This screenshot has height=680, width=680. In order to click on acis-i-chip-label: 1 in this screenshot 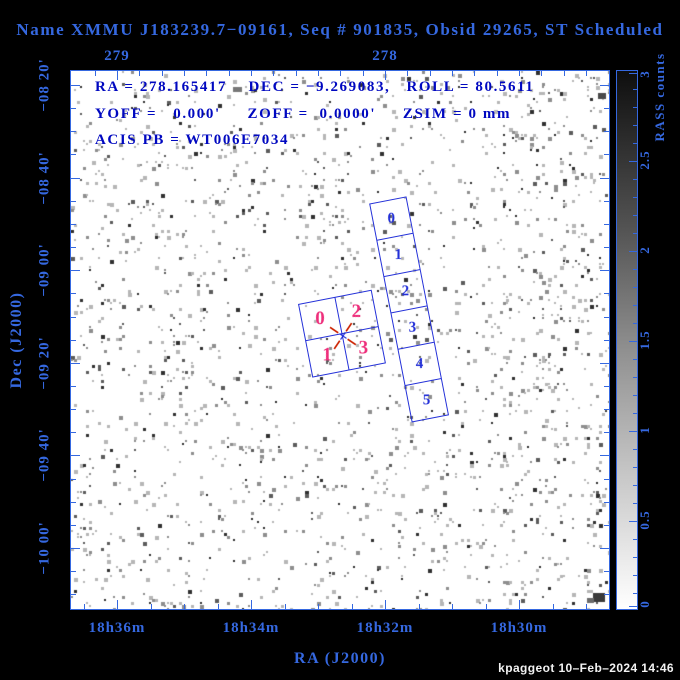, I will do `click(327, 355)`.